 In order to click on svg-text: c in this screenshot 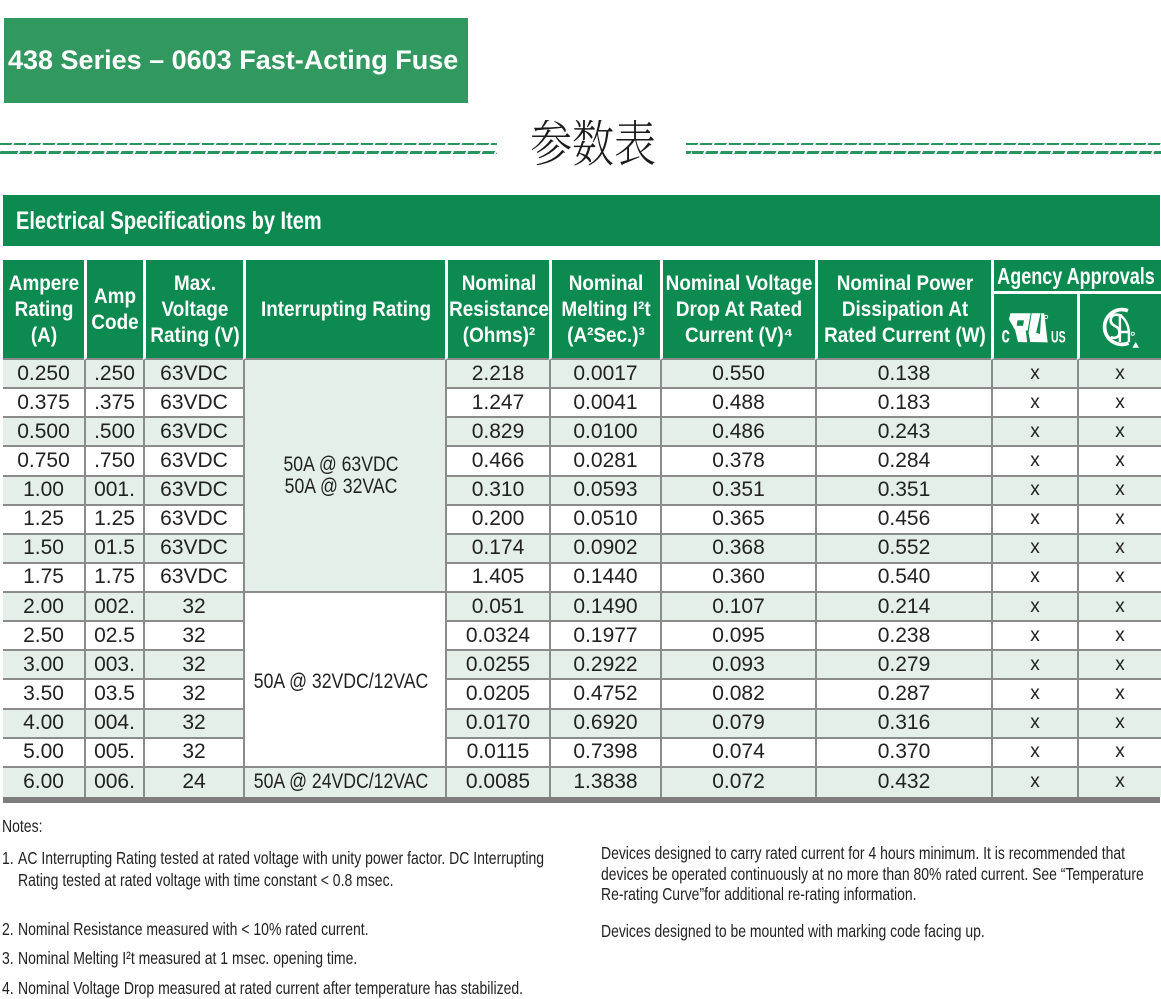, I will do `click(1005, 334)`.